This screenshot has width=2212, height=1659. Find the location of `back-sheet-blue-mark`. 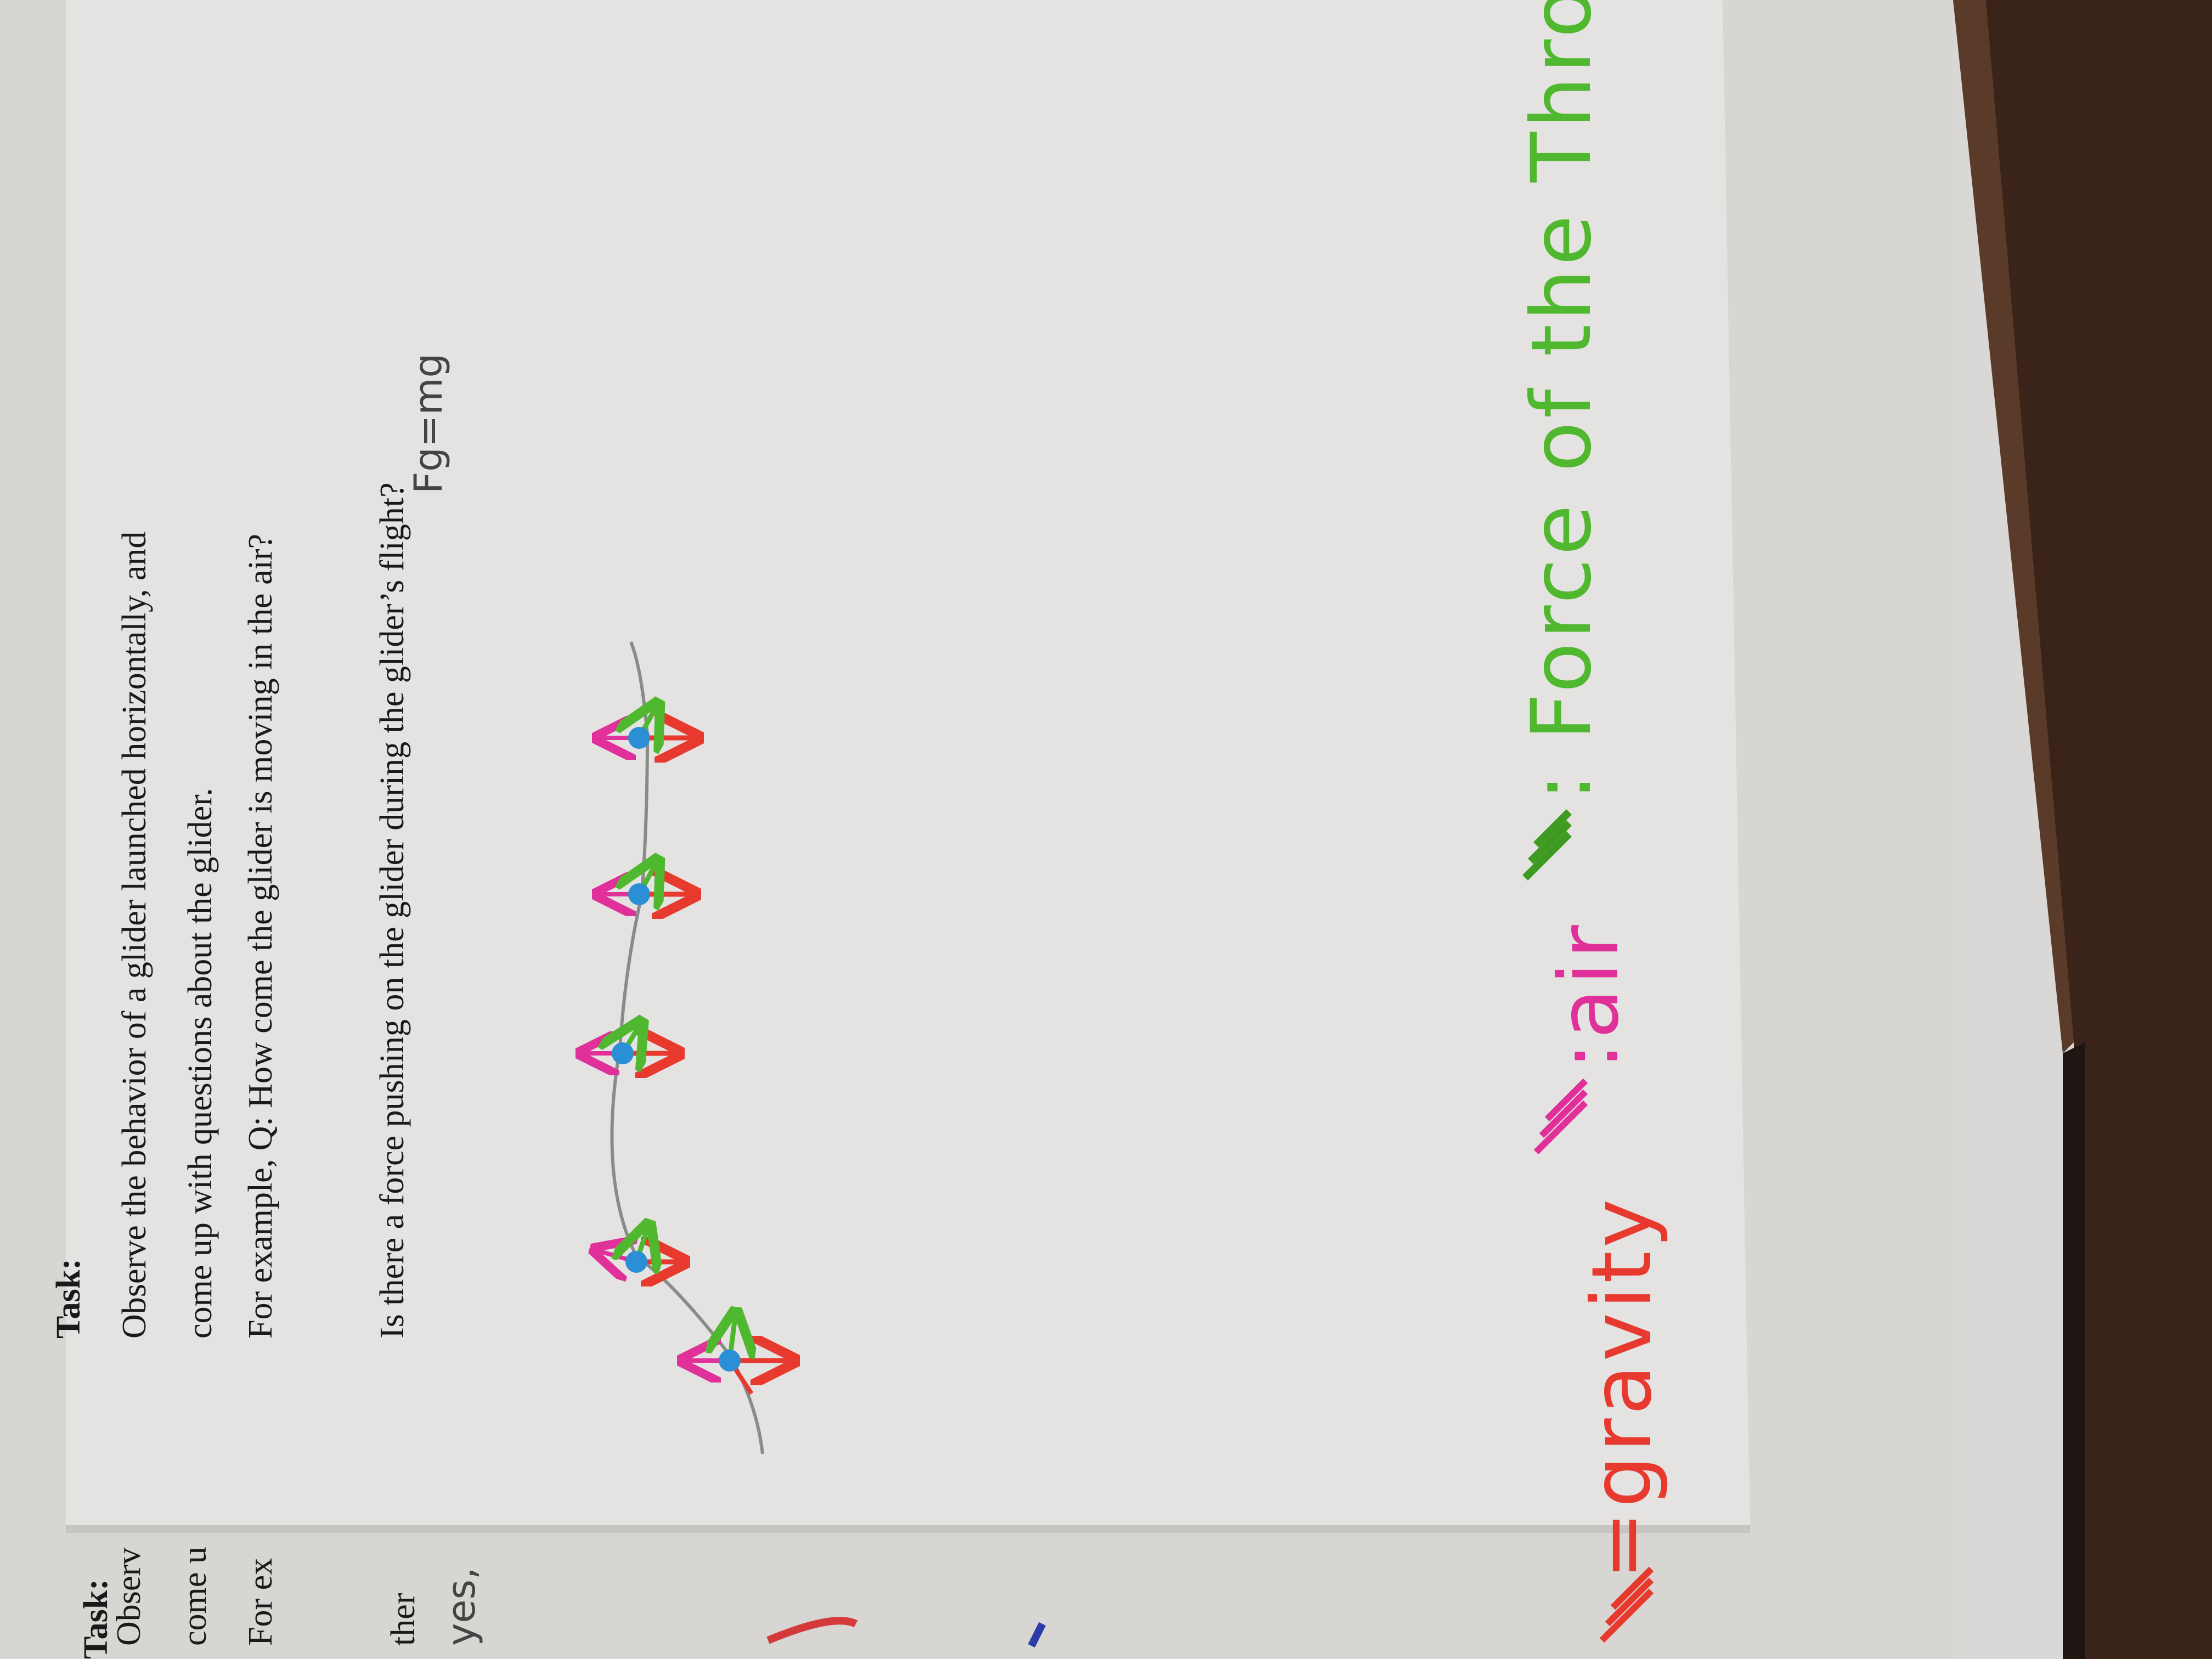

back-sheet-blue-mark is located at coordinates (1037, 1635).